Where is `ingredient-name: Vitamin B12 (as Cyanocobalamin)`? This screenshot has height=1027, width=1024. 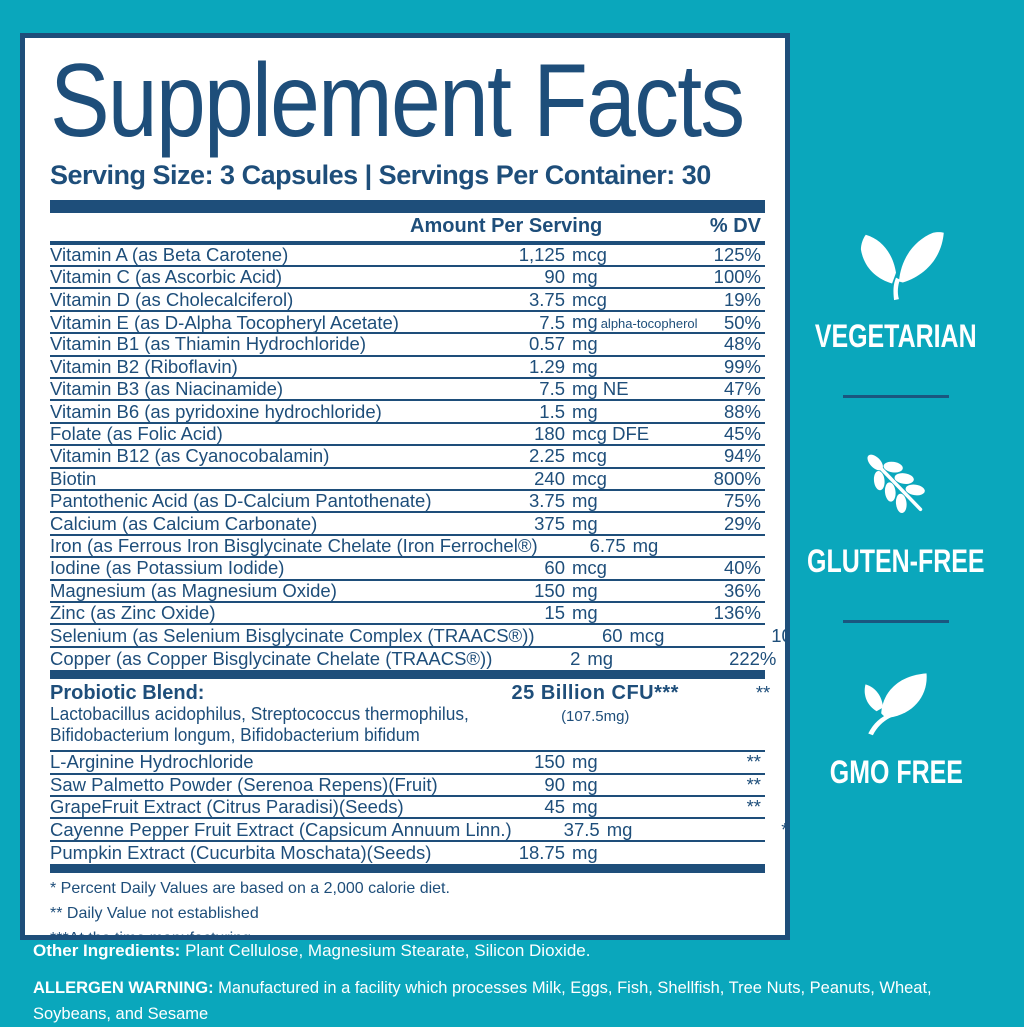
ingredient-name: Vitamin B12 (as Cyanocobalamin) is located at coordinates (190, 456).